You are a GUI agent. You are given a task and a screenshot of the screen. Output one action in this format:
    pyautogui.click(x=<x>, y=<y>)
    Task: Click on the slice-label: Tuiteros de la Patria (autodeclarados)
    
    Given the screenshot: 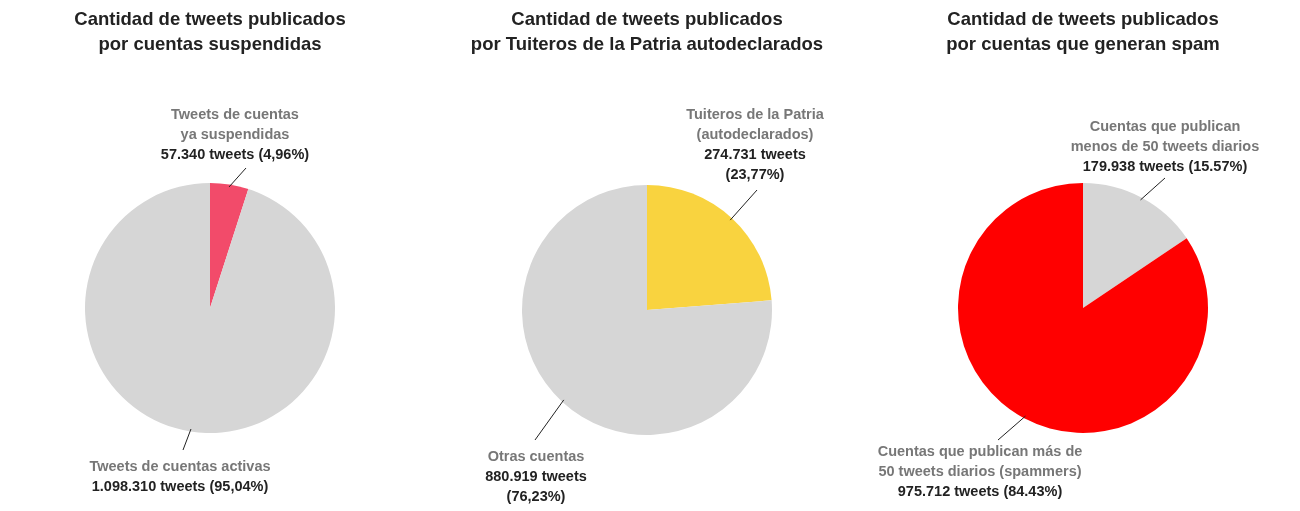 What is the action you would take?
    pyautogui.click(x=755, y=124)
    